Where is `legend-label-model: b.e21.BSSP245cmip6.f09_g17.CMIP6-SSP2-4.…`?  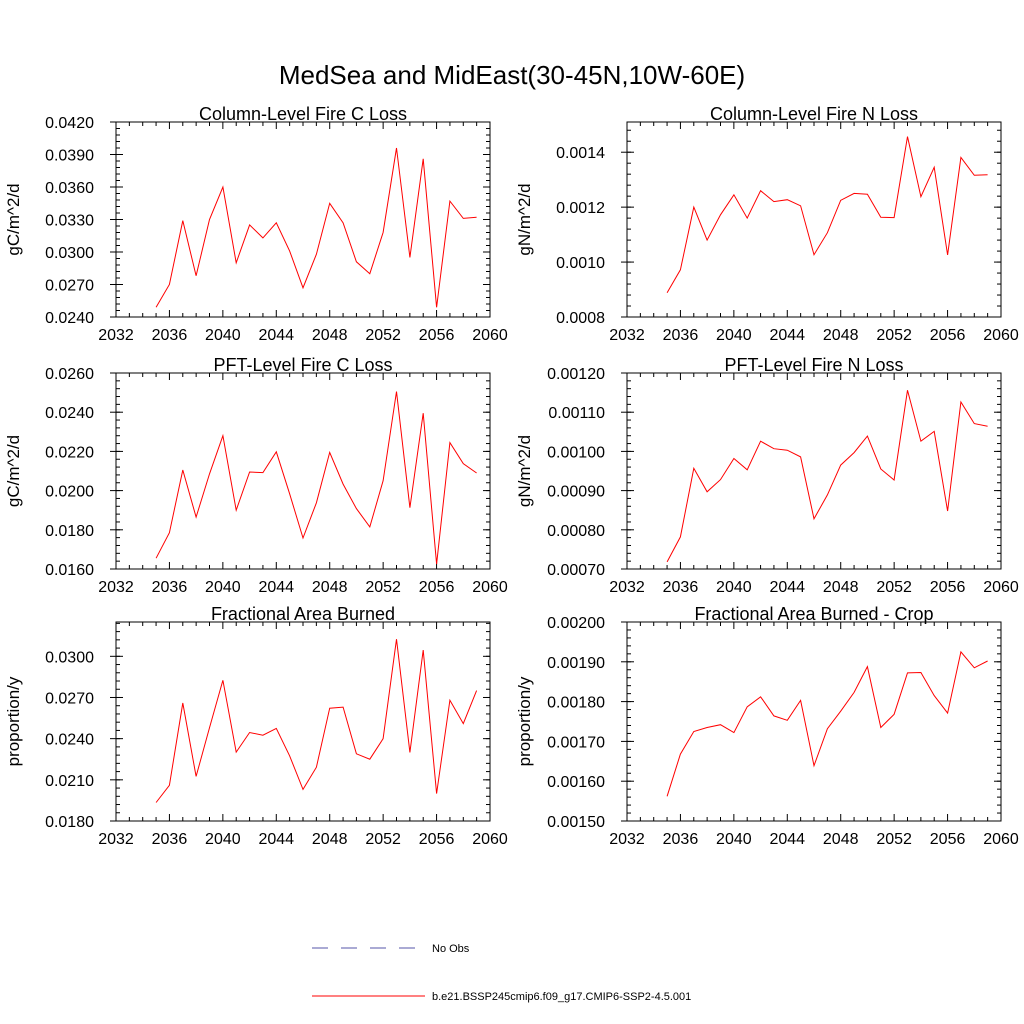
legend-label-model: b.e21.BSSP245cmip6.f09_g17.CMIP6-SSP2-4.… is located at coordinates (561, 997).